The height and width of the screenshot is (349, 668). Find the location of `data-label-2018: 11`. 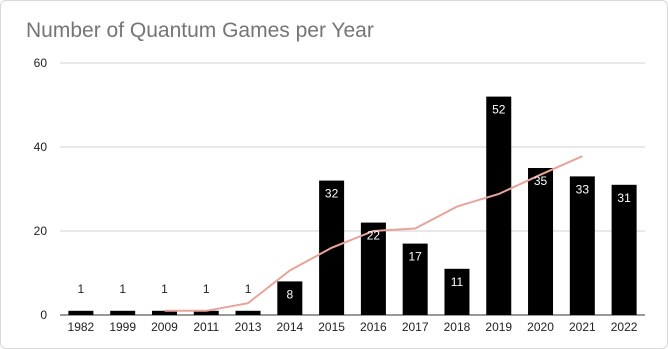

data-label-2018: 11 is located at coordinates (457, 282).